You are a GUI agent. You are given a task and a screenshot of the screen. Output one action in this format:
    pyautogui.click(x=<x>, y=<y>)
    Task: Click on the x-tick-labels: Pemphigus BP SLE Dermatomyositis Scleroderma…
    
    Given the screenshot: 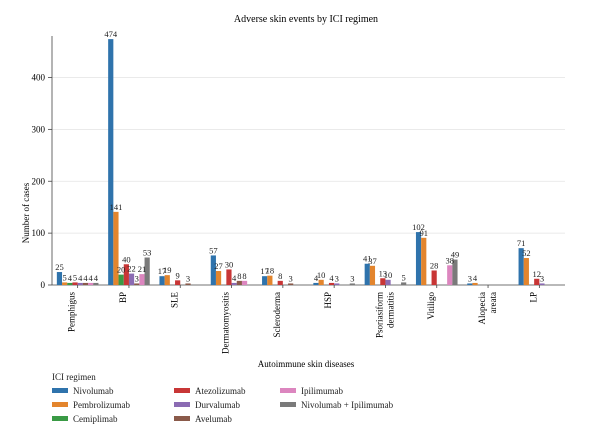 What is the action you would take?
    pyautogui.click(x=303, y=323)
    